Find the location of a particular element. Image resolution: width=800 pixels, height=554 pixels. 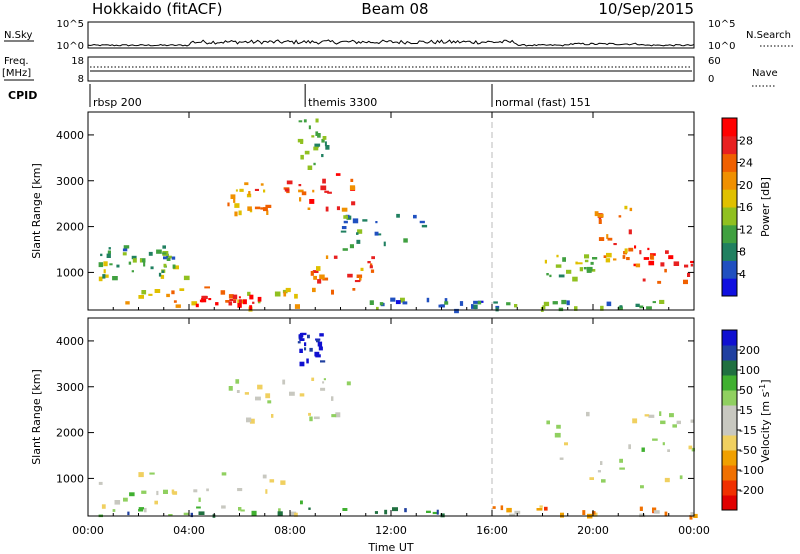

colorbar-tick-label: 15 is located at coordinates (746, 410).